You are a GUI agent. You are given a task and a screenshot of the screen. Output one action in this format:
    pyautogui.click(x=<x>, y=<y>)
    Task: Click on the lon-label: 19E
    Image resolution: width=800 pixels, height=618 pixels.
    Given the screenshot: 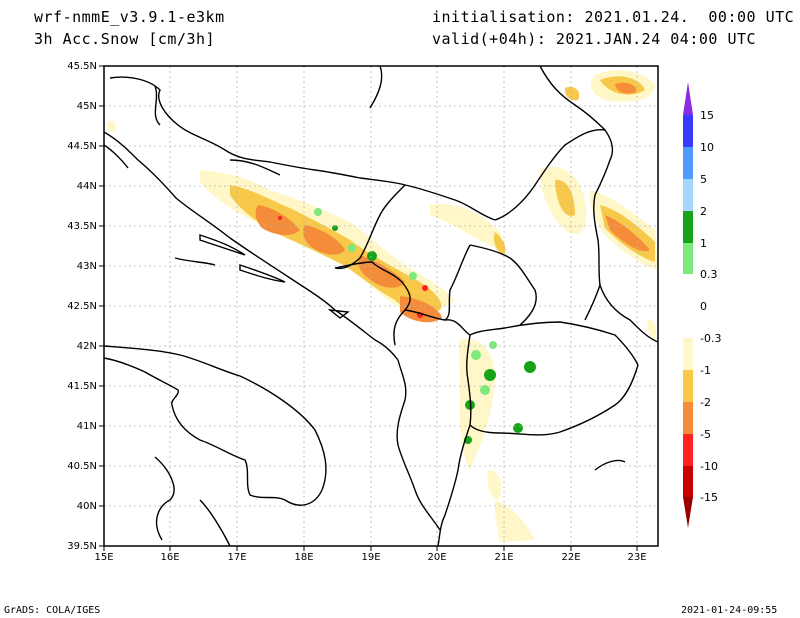 What is the action you would take?
    pyautogui.click(x=370, y=557)
    